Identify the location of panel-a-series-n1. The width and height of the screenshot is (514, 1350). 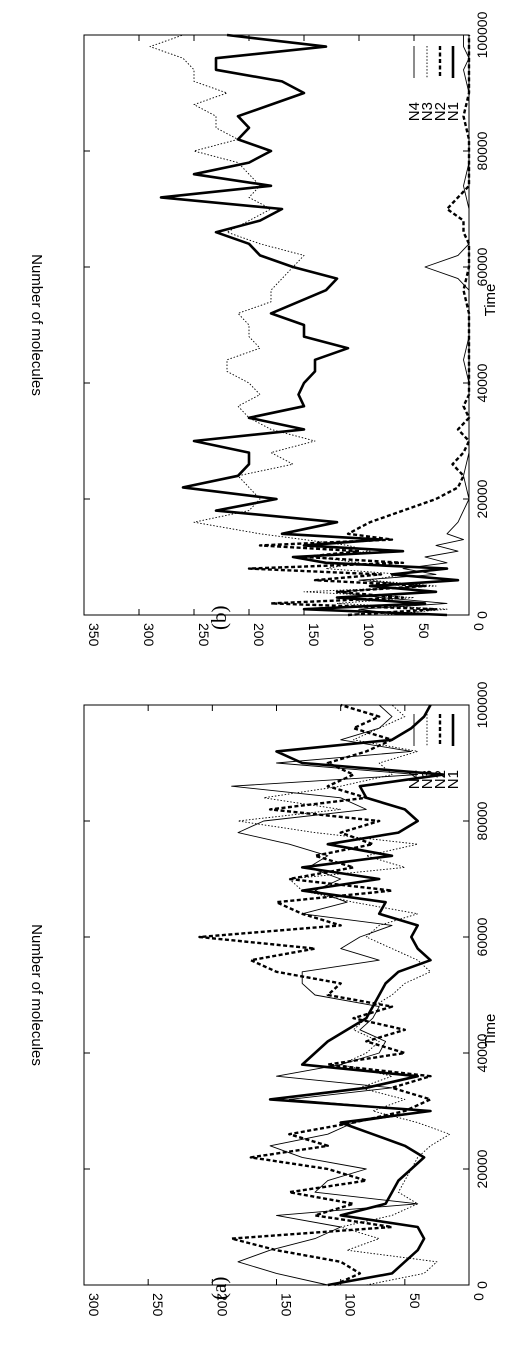
(356, 995).